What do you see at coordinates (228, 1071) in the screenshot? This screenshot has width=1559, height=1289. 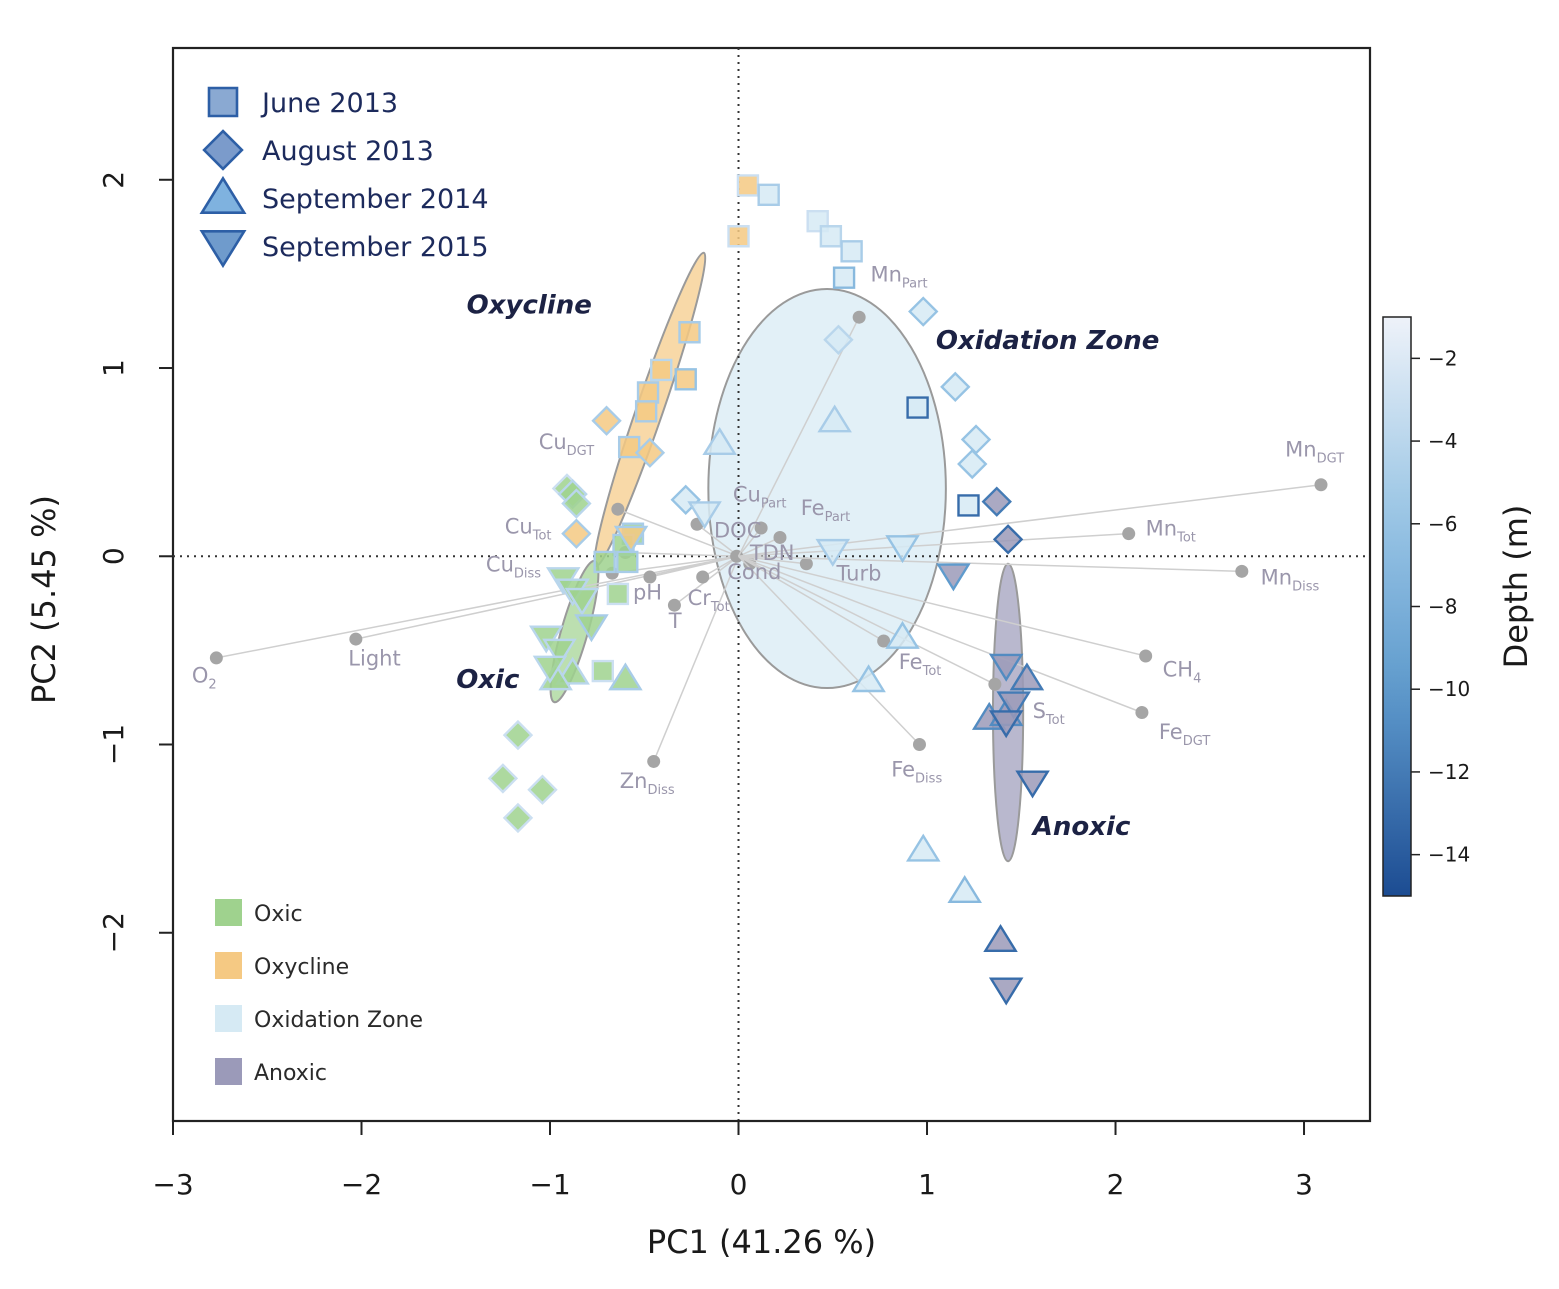 I see `zone-swatch-anoxic` at bounding box center [228, 1071].